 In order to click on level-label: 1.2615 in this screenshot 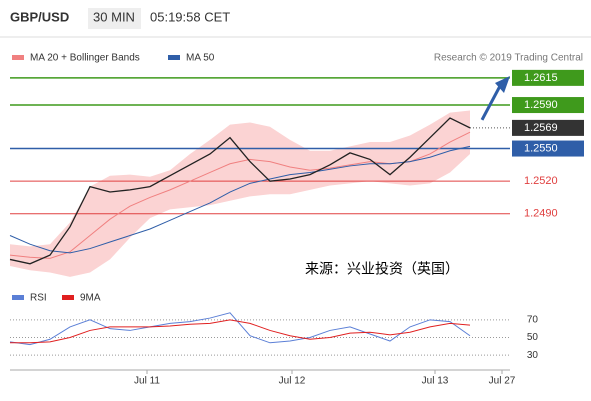, I will do `click(541, 78)`.